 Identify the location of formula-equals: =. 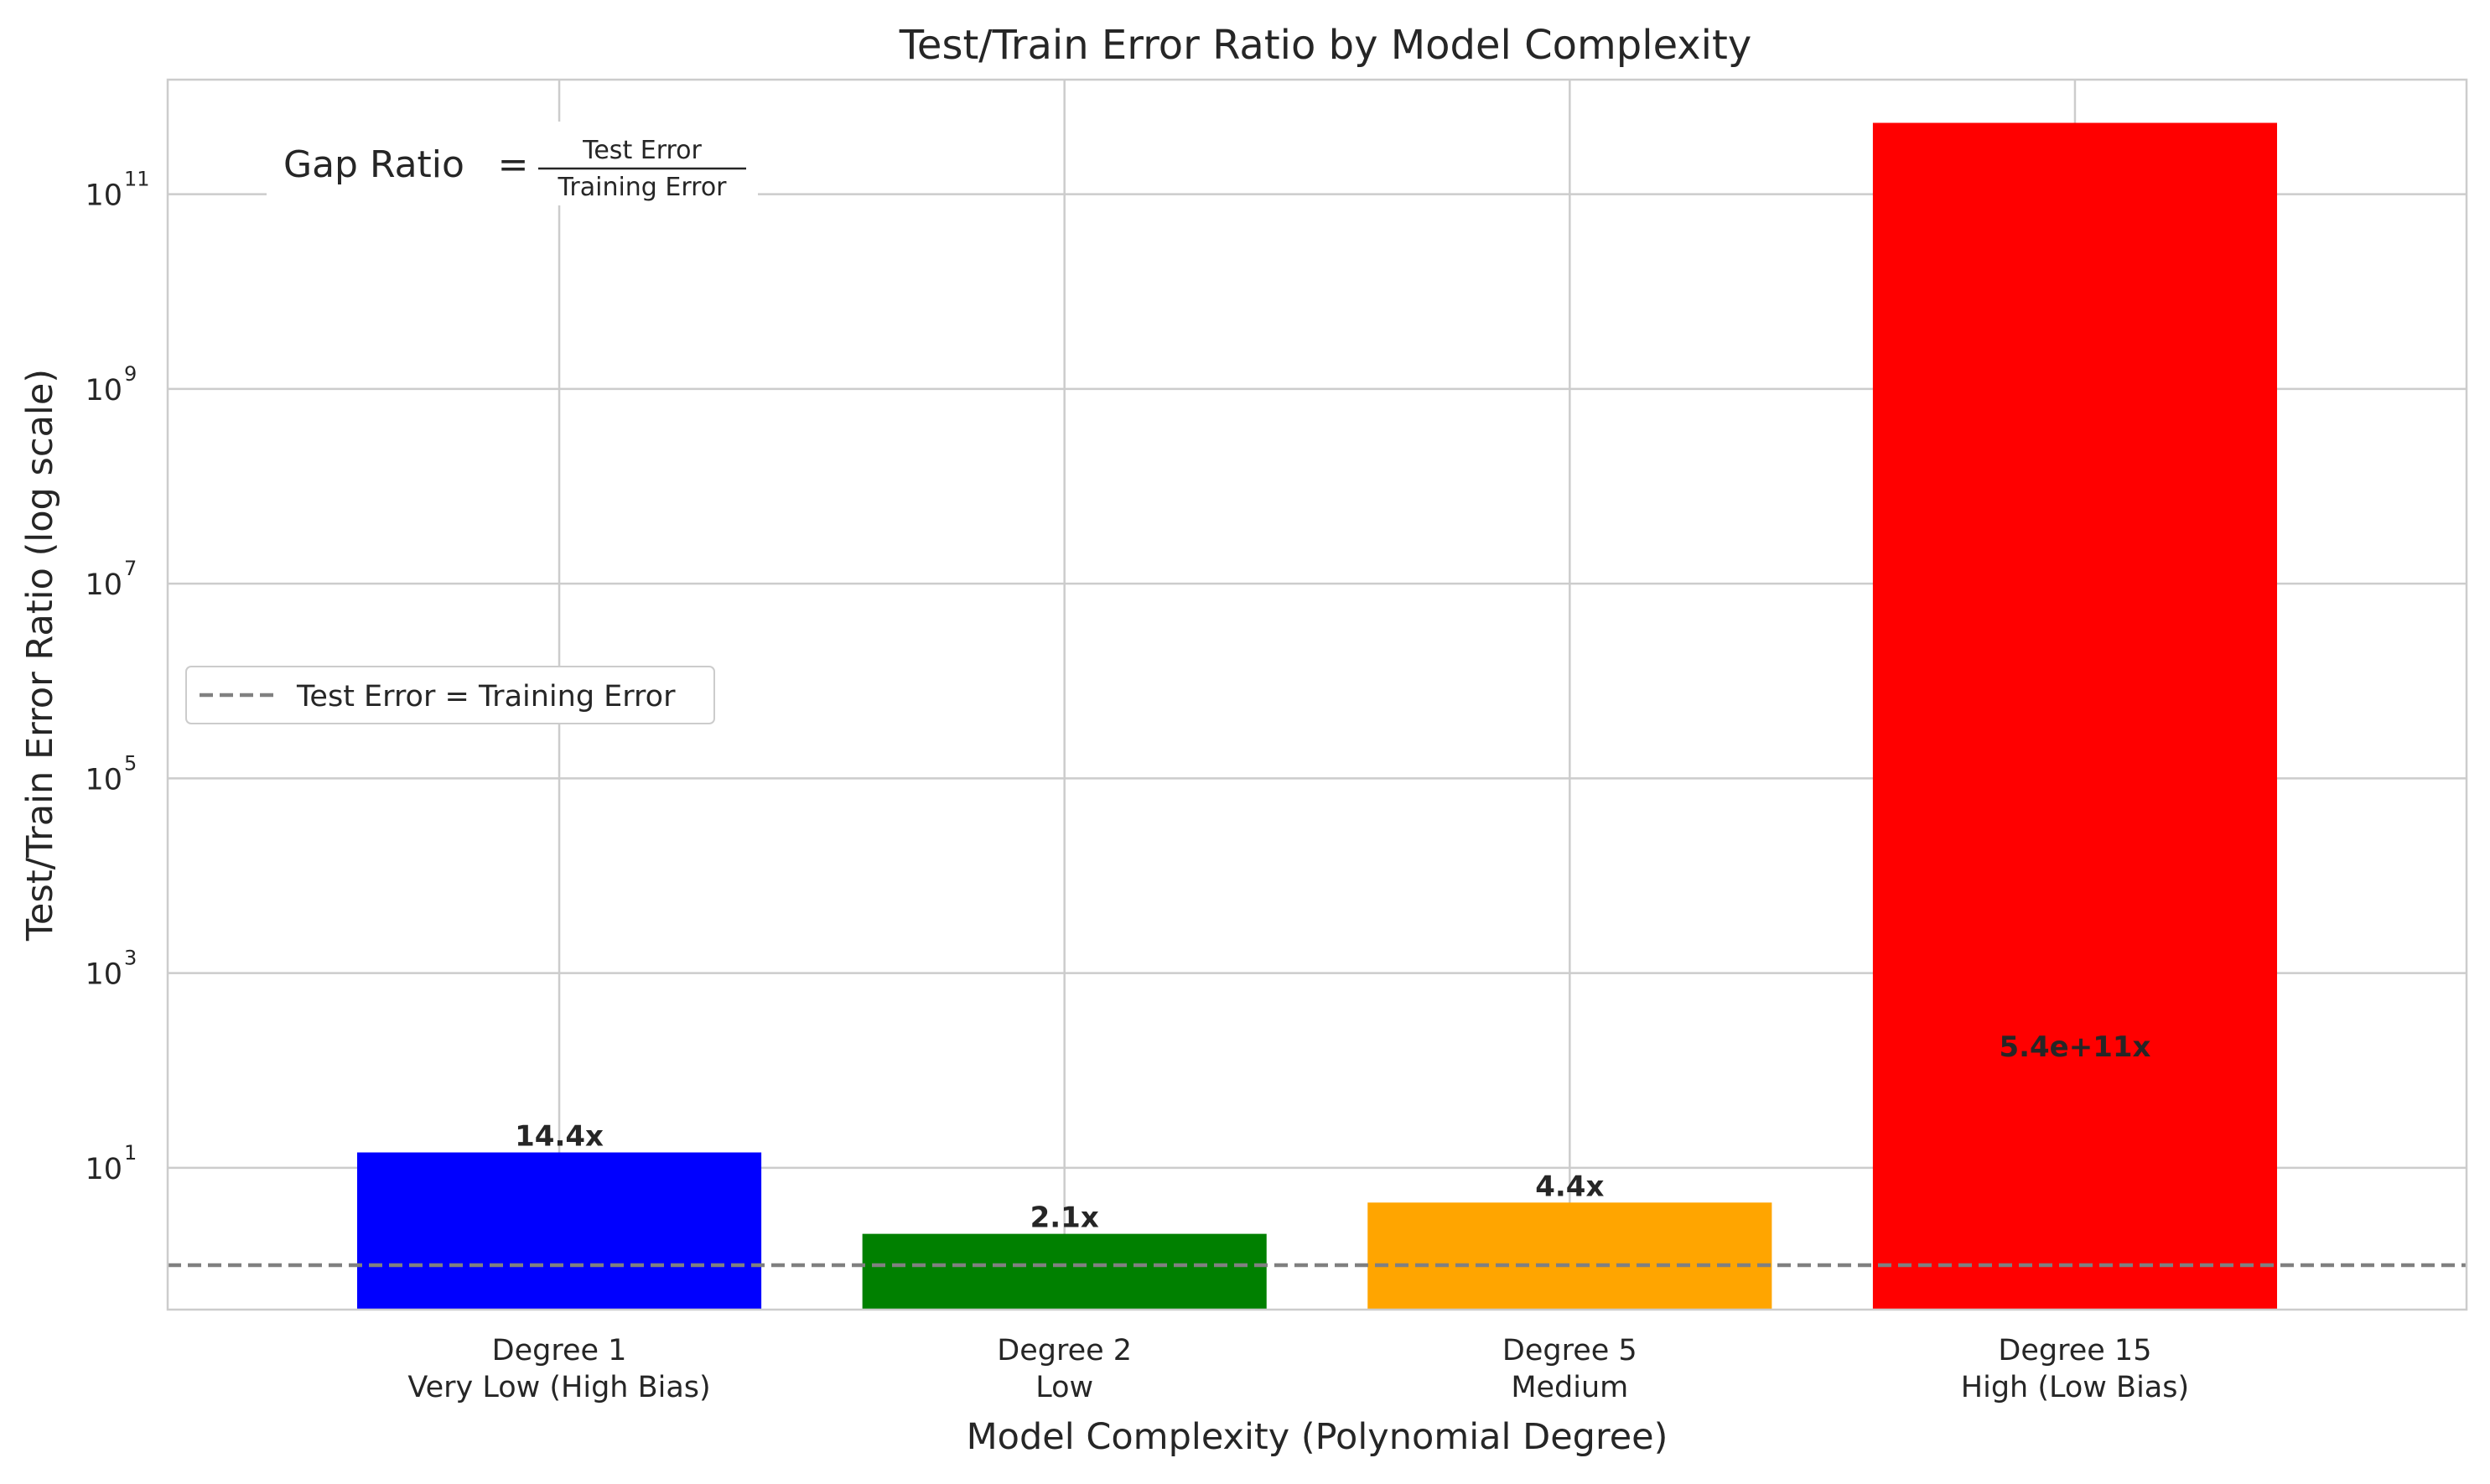
(513, 164).